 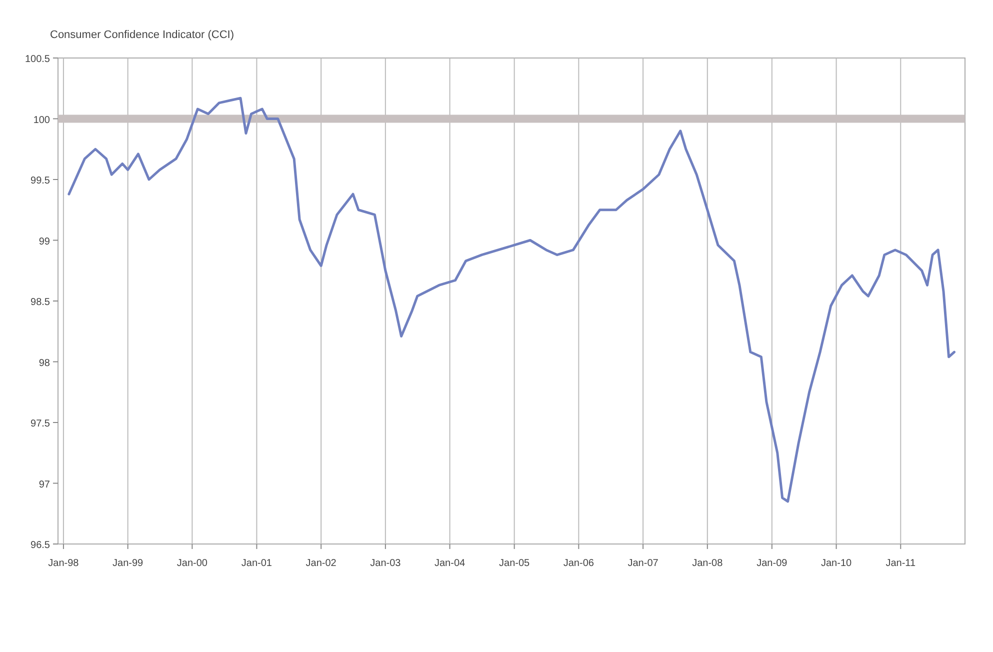 What do you see at coordinates (514, 563) in the screenshot?
I see `x-tick-label: Jan-05` at bounding box center [514, 563].